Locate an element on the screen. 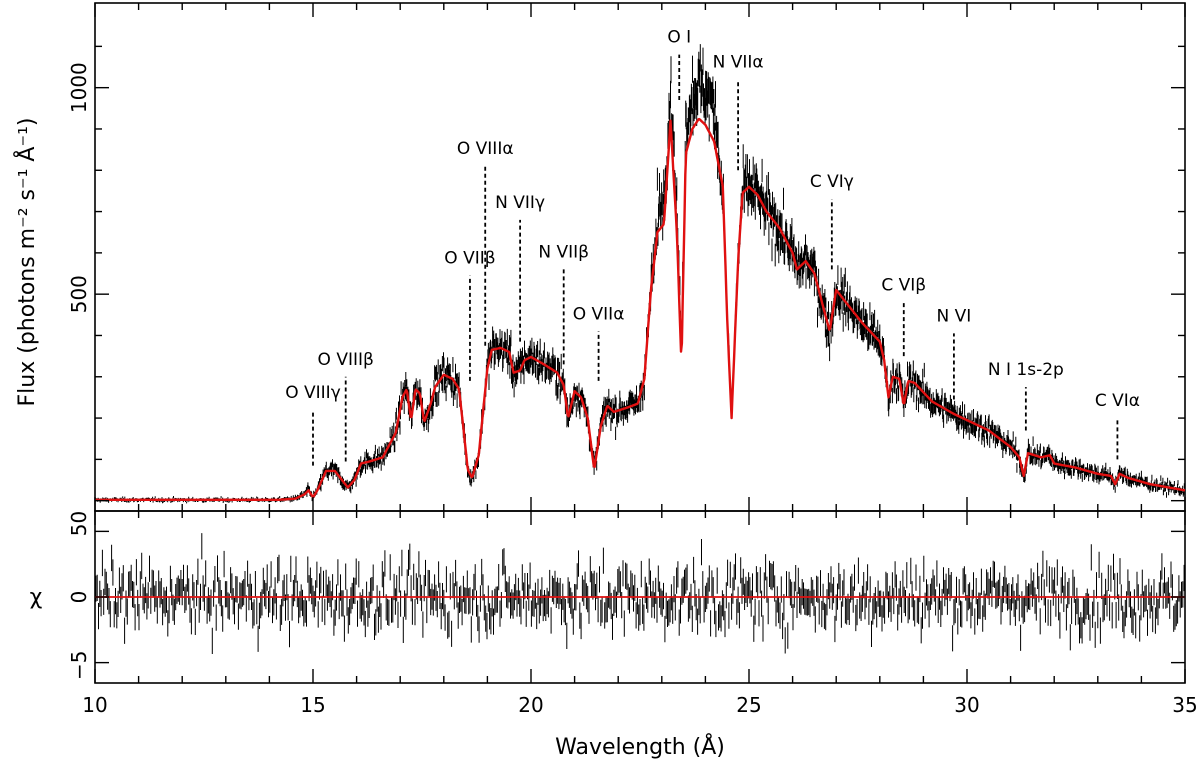 The image size is (1200, 766). chi-y-tick-label: 0 is located at coordinates (79, 597).